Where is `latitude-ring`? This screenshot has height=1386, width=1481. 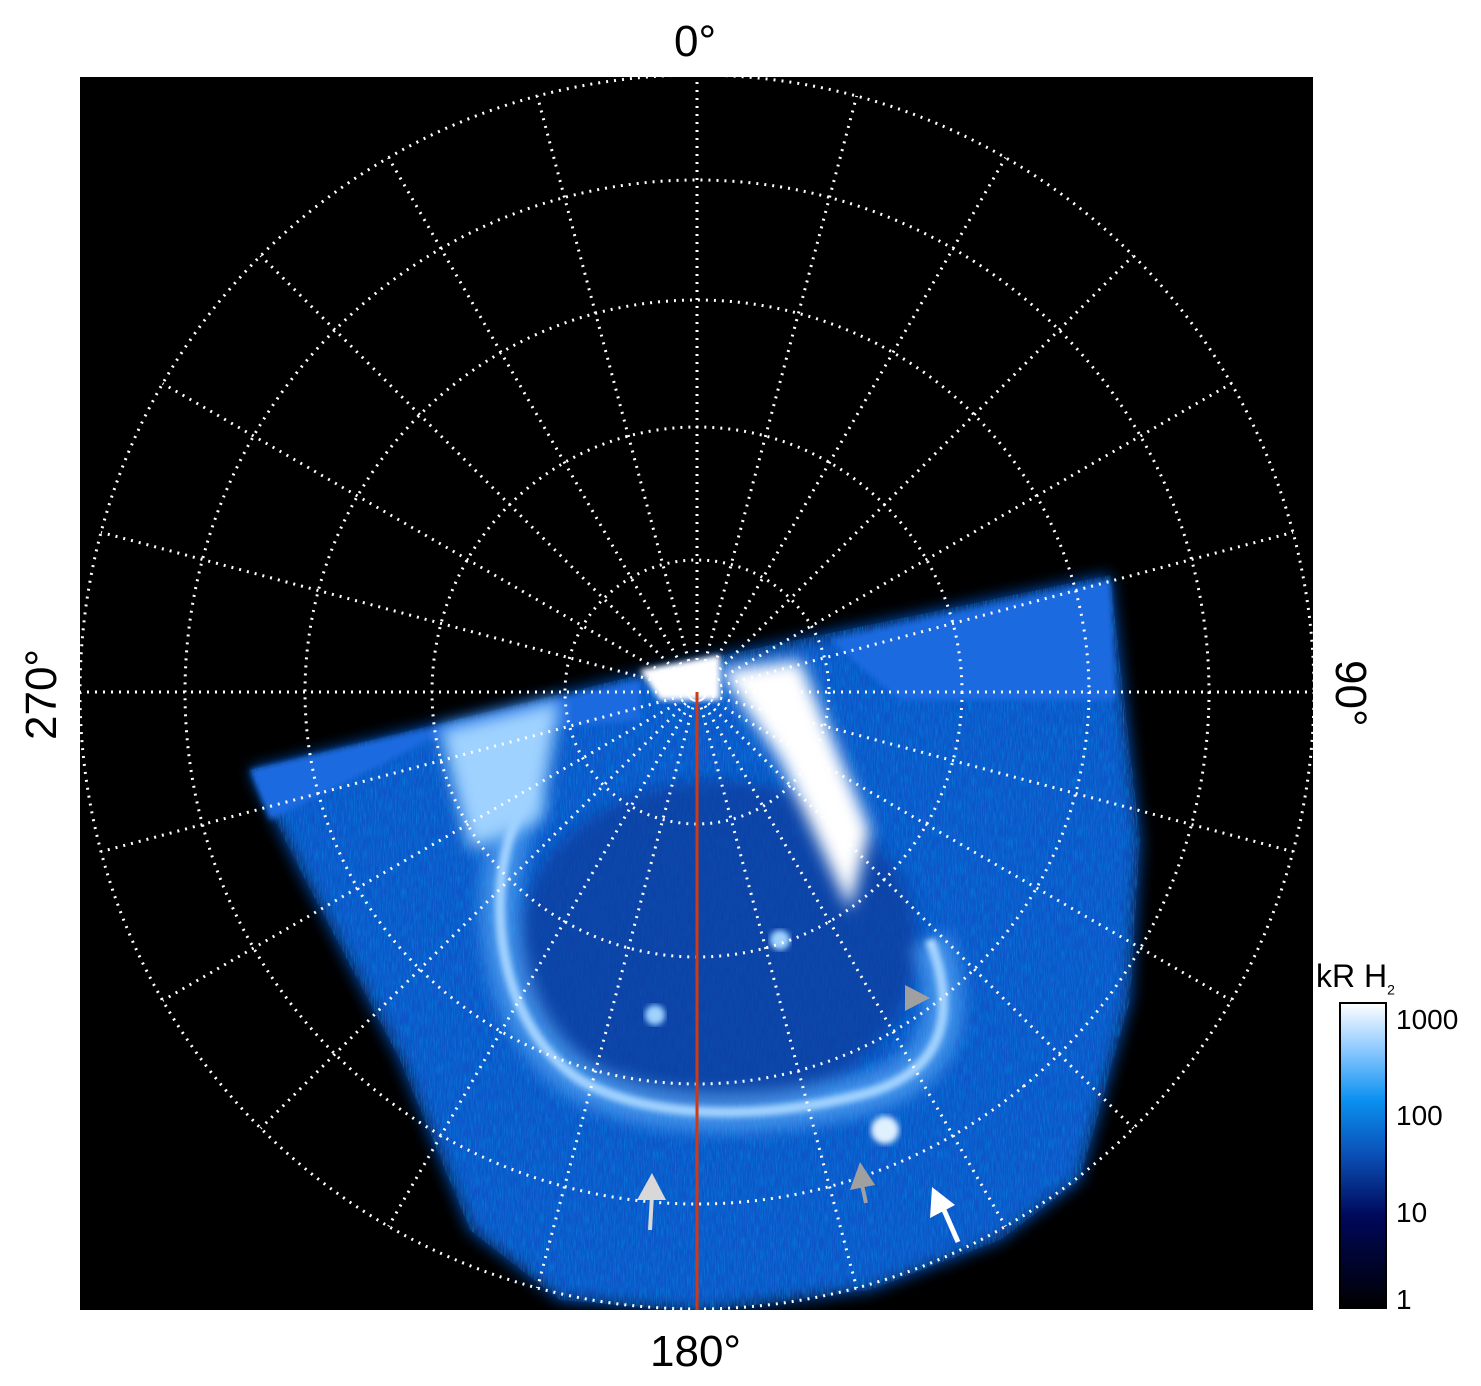
latitude-ring is located at coordinates (697, 692).